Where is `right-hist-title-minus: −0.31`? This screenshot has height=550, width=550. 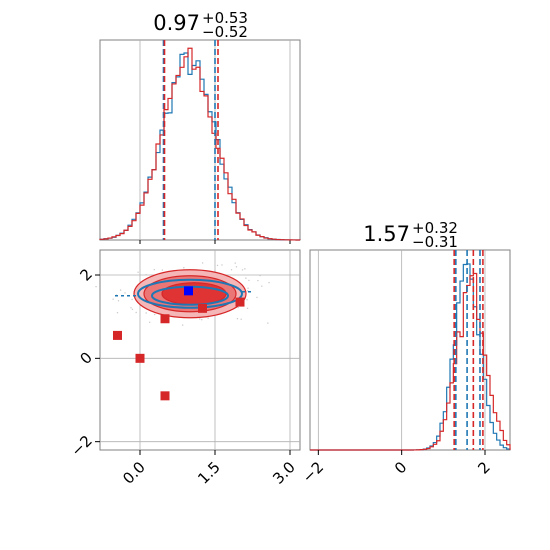 right-hist-title-minus: −0.31 is located at coordinates (435, 242).